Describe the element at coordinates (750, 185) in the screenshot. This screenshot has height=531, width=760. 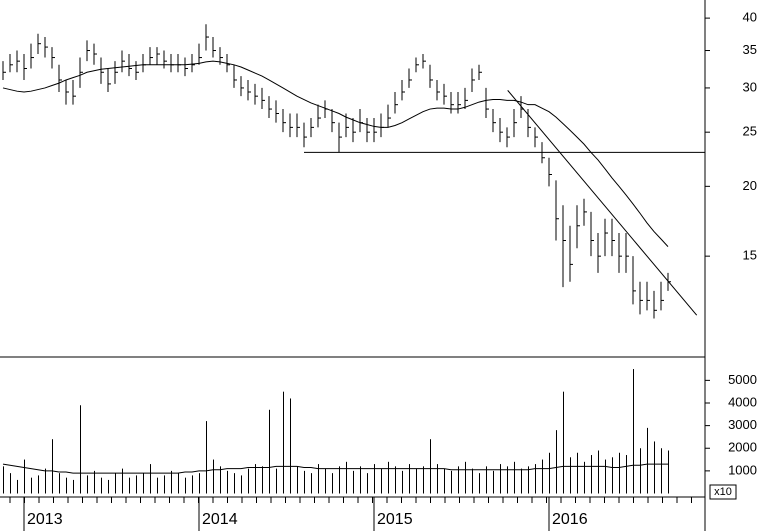
I see `y-tick-label: 20` at that location.